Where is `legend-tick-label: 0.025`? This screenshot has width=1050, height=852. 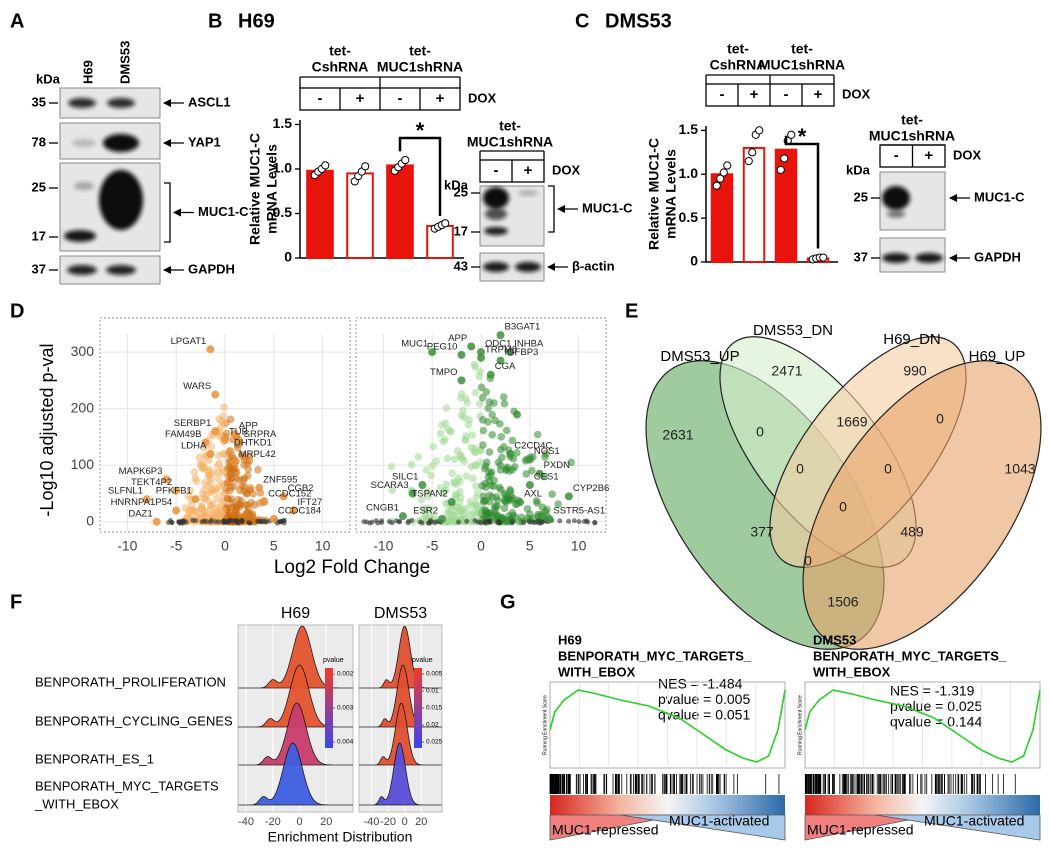
legend-tick-label: 0.025 is located at coordinates (434, 742).